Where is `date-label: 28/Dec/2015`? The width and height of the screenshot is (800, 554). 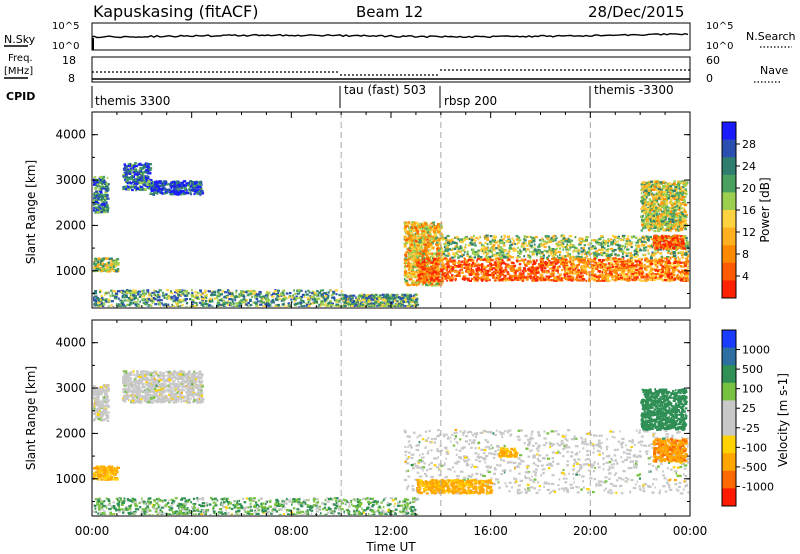 date-label: 28/Dec/2015 is located at coordinates (636, 12).